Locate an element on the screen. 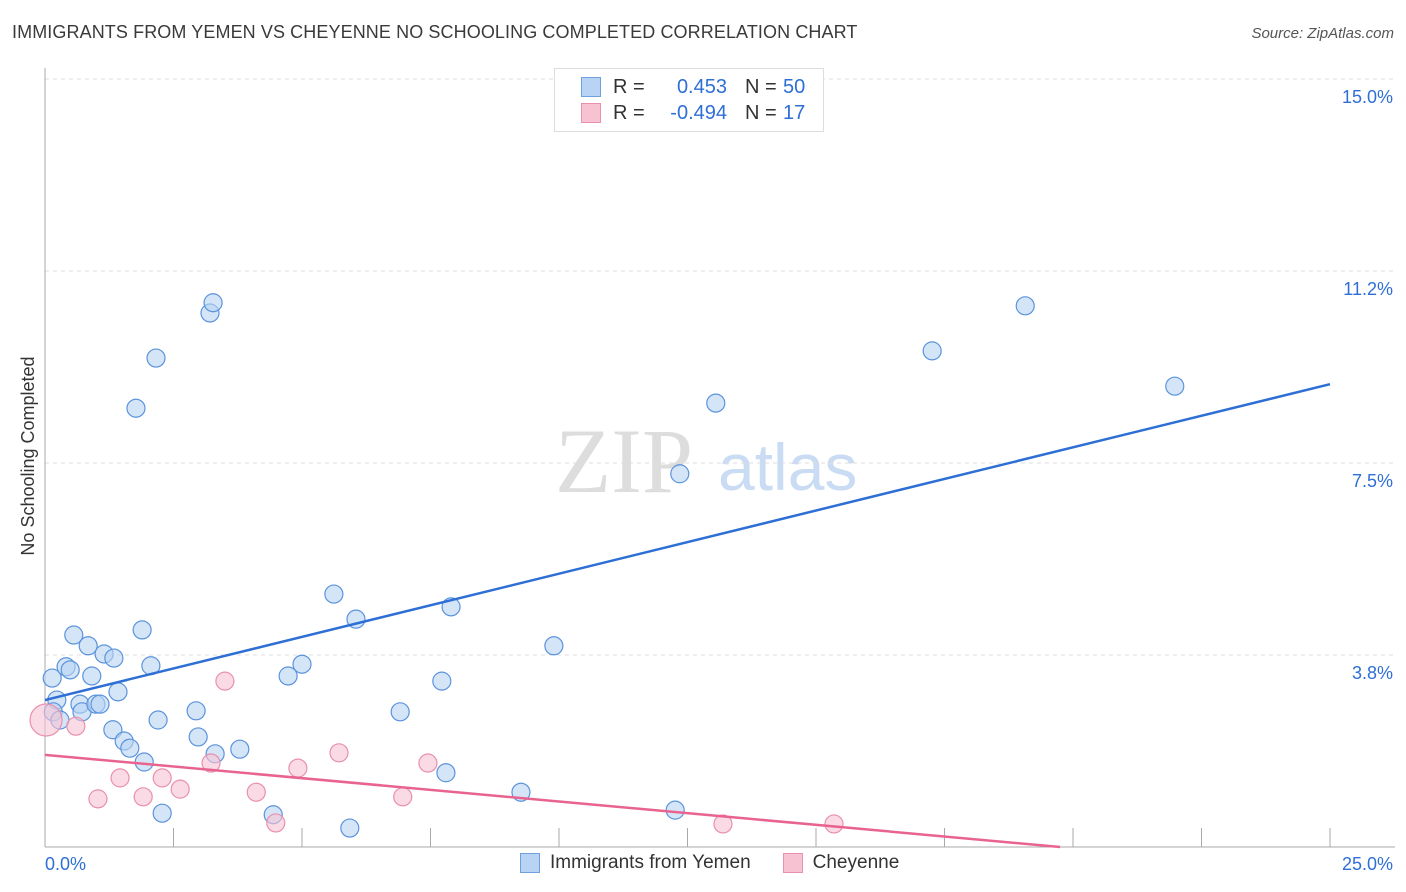  x-tick-label: 0.0% is located at coordinates (65, 864).